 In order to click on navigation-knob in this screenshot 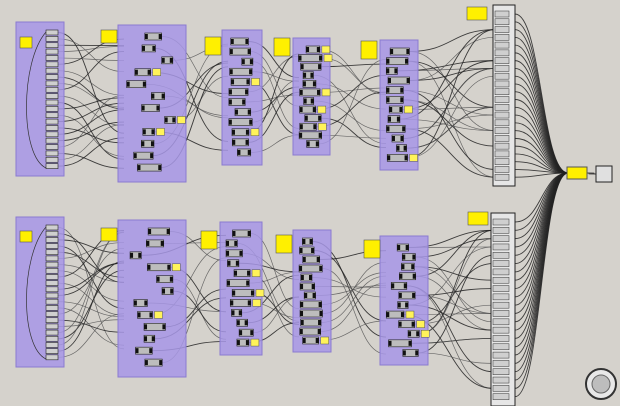, I will do `click(601, 384)`.